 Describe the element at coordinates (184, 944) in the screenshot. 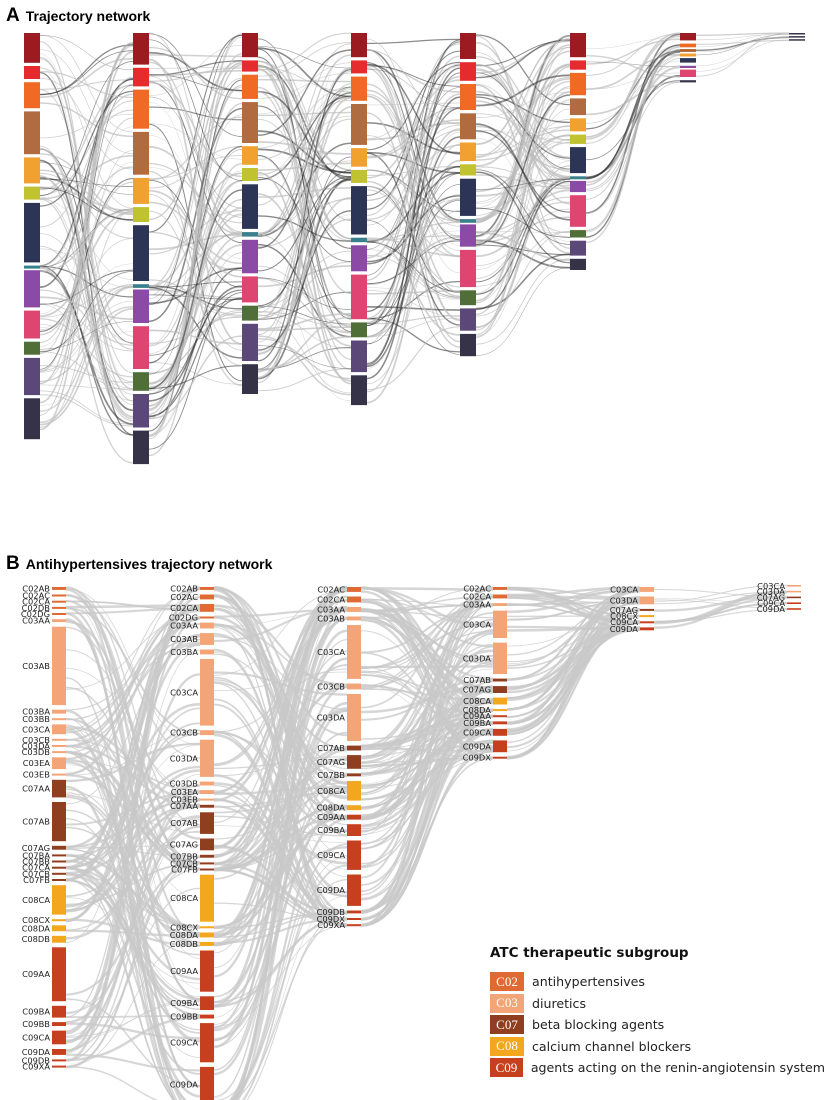

I see `panel-b-node-label: C08DB` at that location.